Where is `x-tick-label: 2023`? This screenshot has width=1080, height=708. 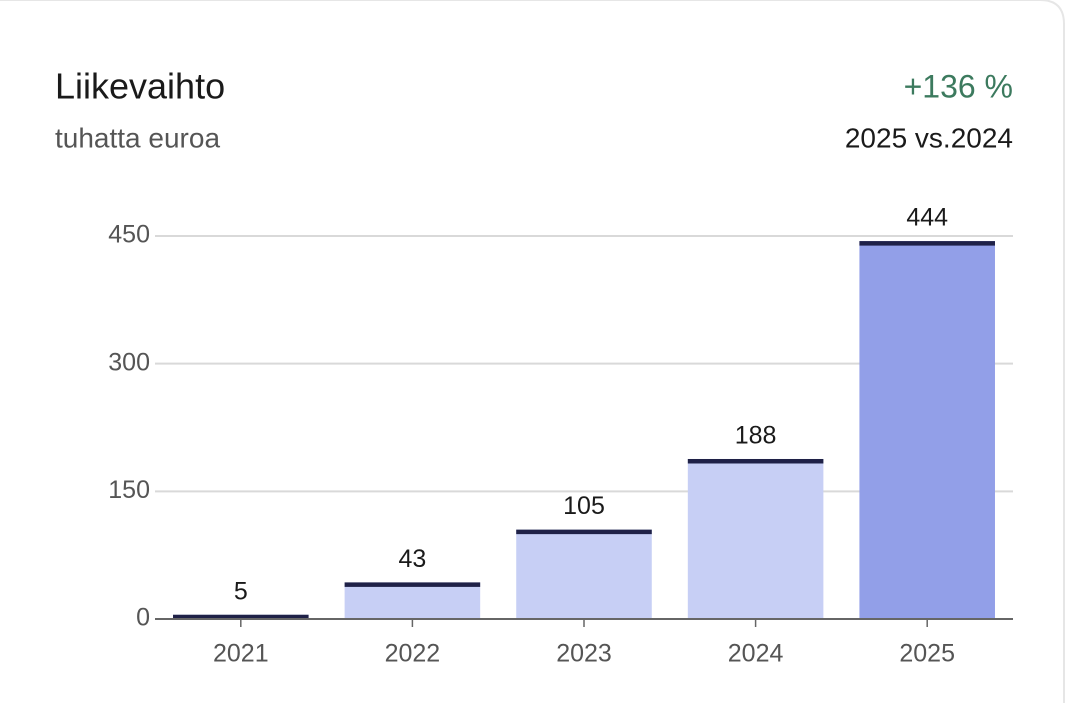 x-tick-label: 2023 is located at coordinates (584, 654).